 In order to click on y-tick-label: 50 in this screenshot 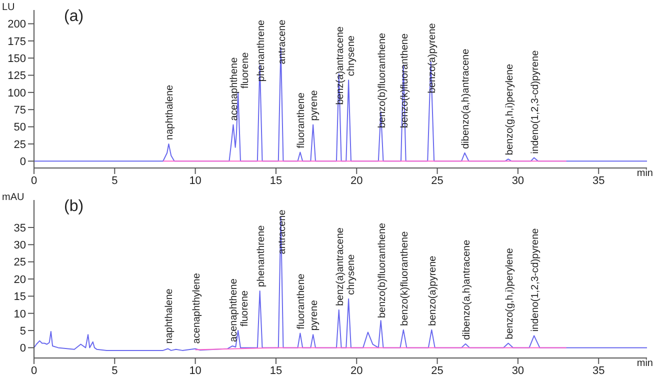, I will do `click(20, 128)`.